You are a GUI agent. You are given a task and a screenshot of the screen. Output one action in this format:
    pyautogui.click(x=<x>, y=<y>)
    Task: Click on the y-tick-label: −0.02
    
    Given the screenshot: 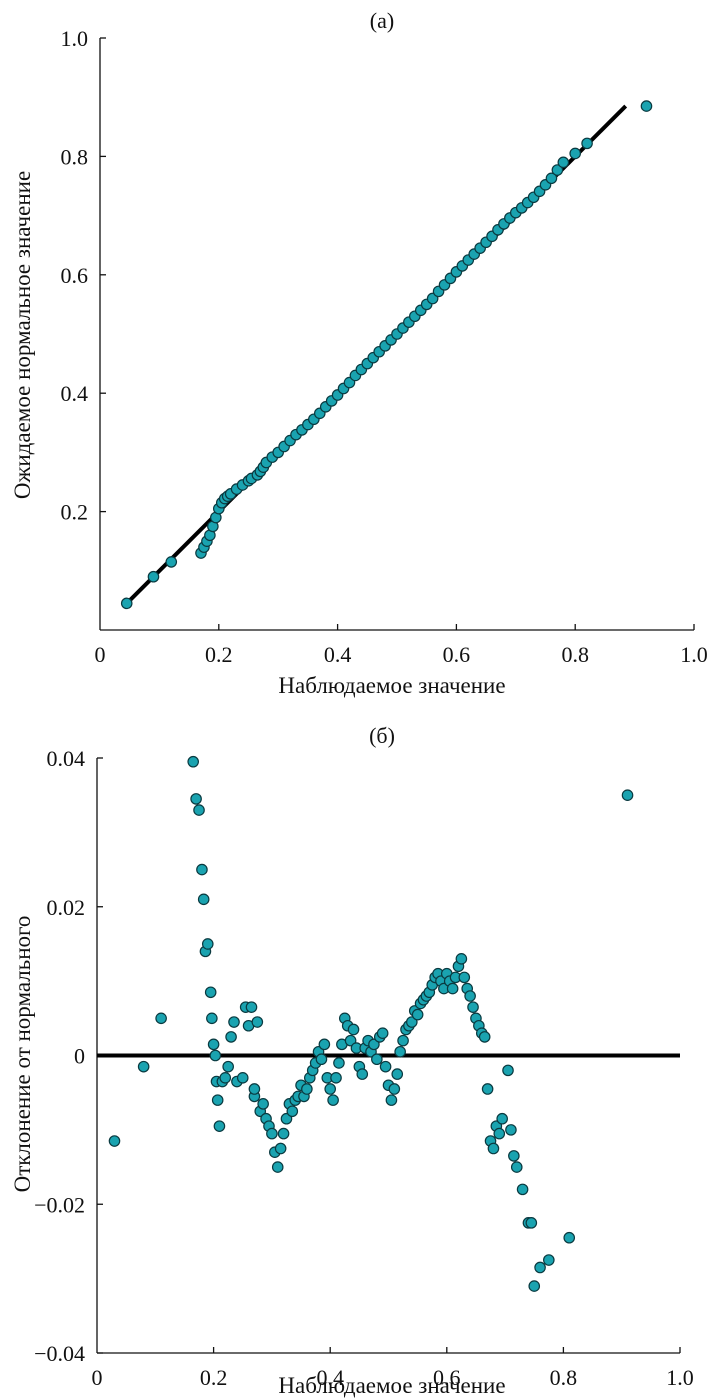 What is the action you would take?
    pyautogui.click(x=59, y=1204)
    